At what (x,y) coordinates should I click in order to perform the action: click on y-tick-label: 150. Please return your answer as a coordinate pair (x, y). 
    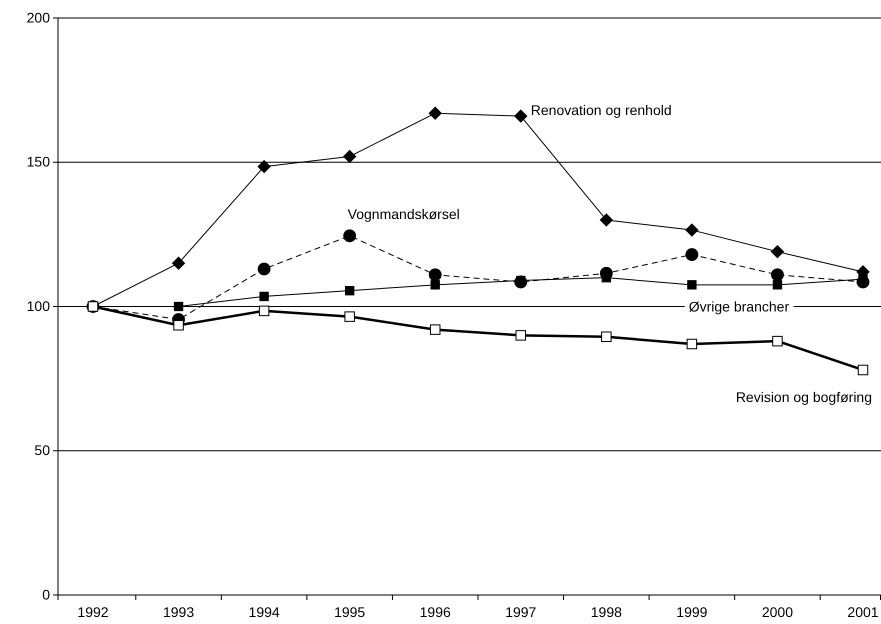
    Looking at the image, I should click on (38, 162).